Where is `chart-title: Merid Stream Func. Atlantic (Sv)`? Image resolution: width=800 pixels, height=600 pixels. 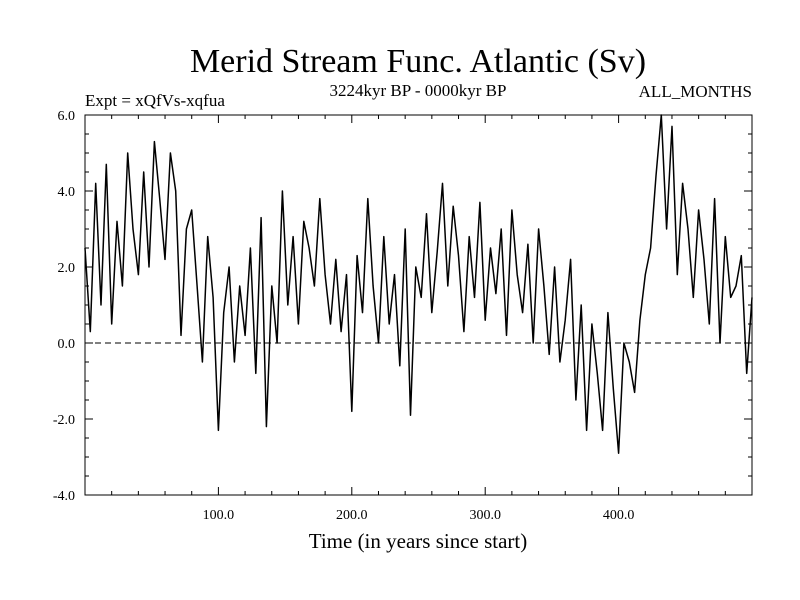 chart-title: Merid Stream Func. Atlantic (Sv) is located at coordinates (418, 61).